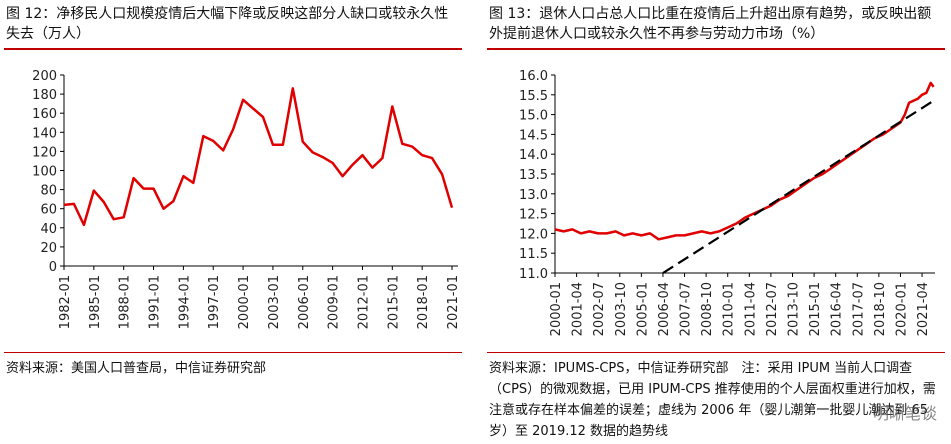  Describe the element at coordinates (533, 116) in the screenshot. I see `y-tick-label: 15.0` at that location.